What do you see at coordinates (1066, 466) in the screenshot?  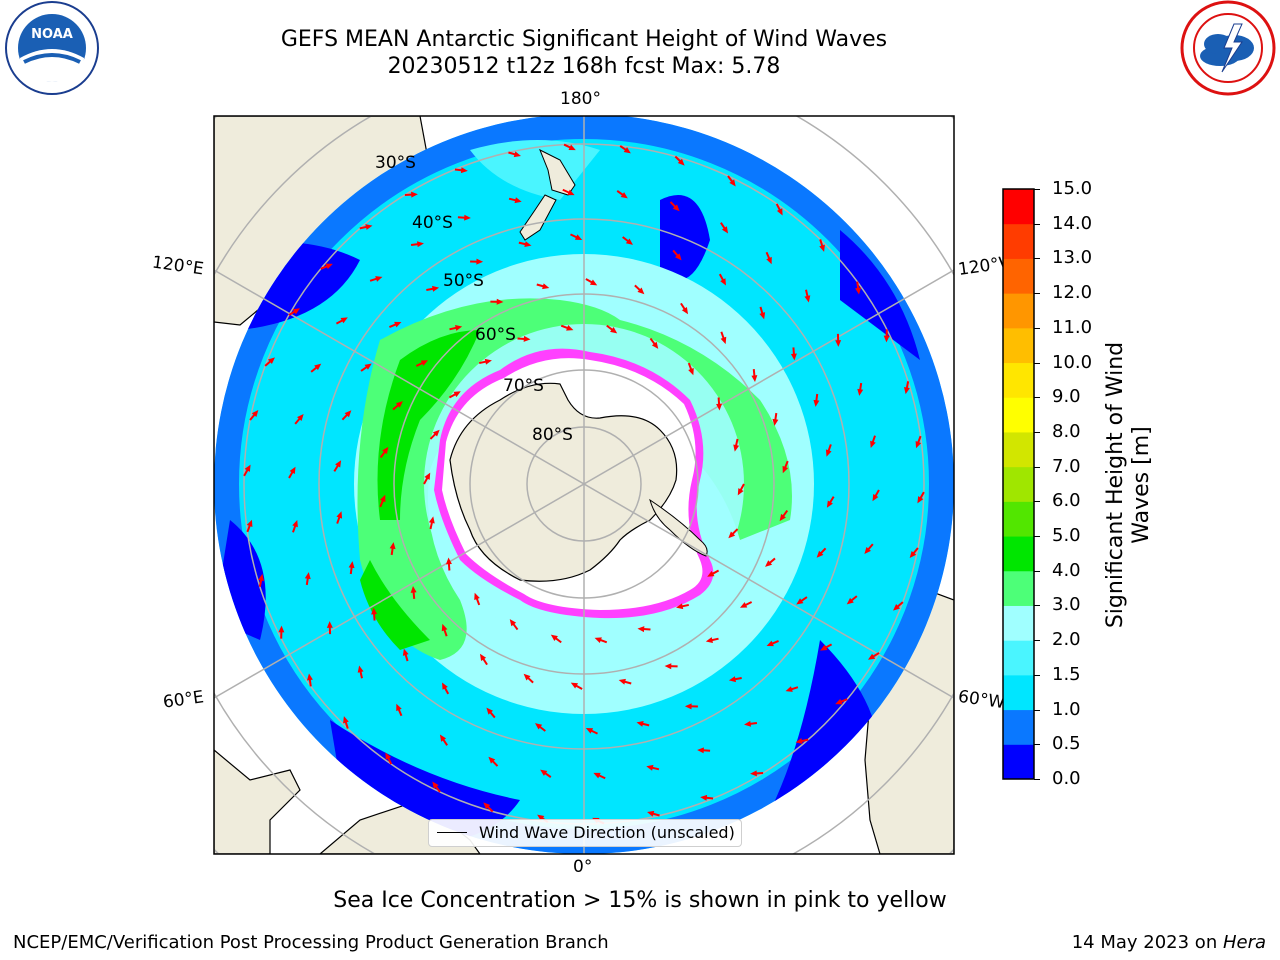 I see `colorbar-tick-label: 7.0` at bounding box center [1066, 466].